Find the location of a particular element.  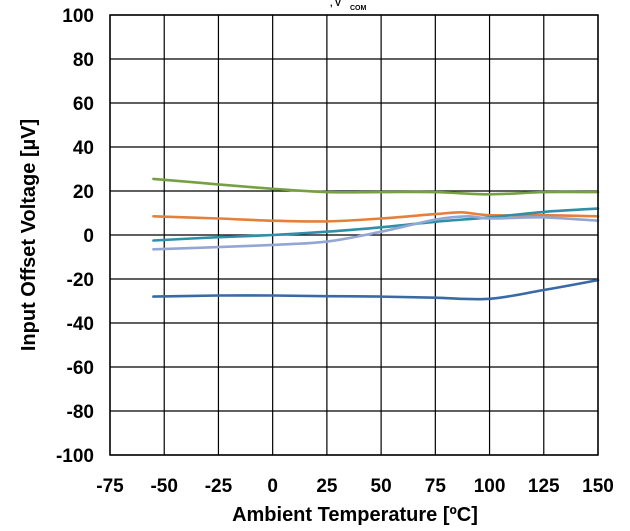

x-axis-title: Ambient Temperature [ºC] is located at coordinates (355, 515).